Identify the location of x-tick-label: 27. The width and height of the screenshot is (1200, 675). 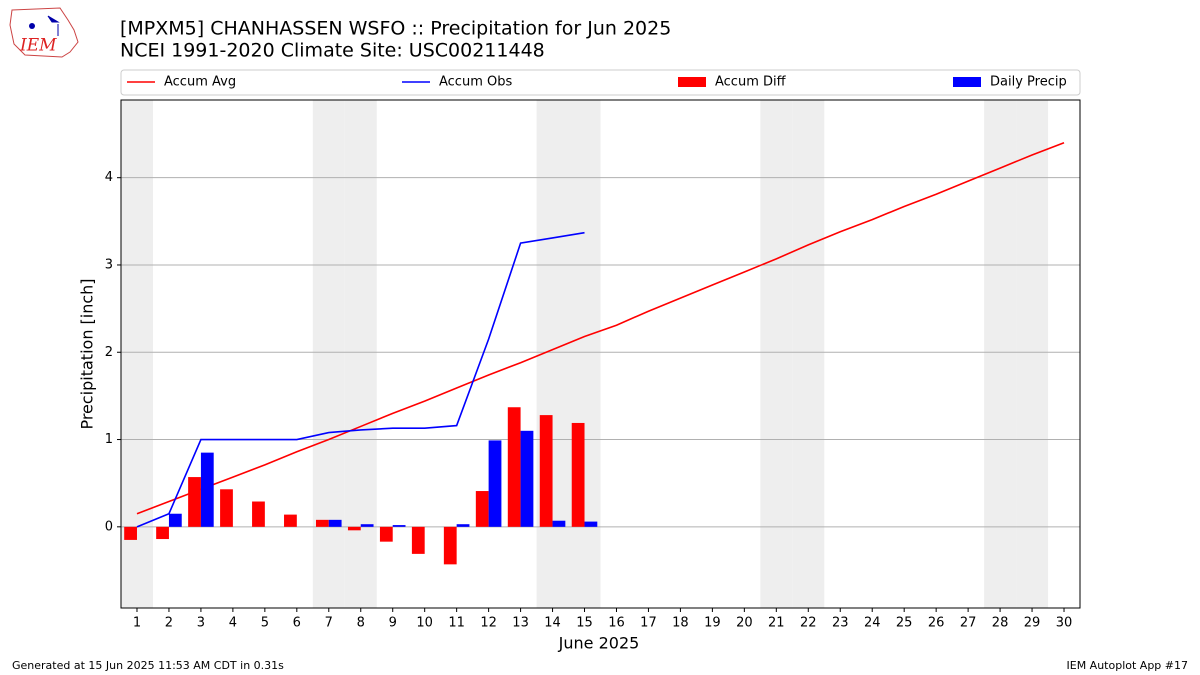
(968, 623).